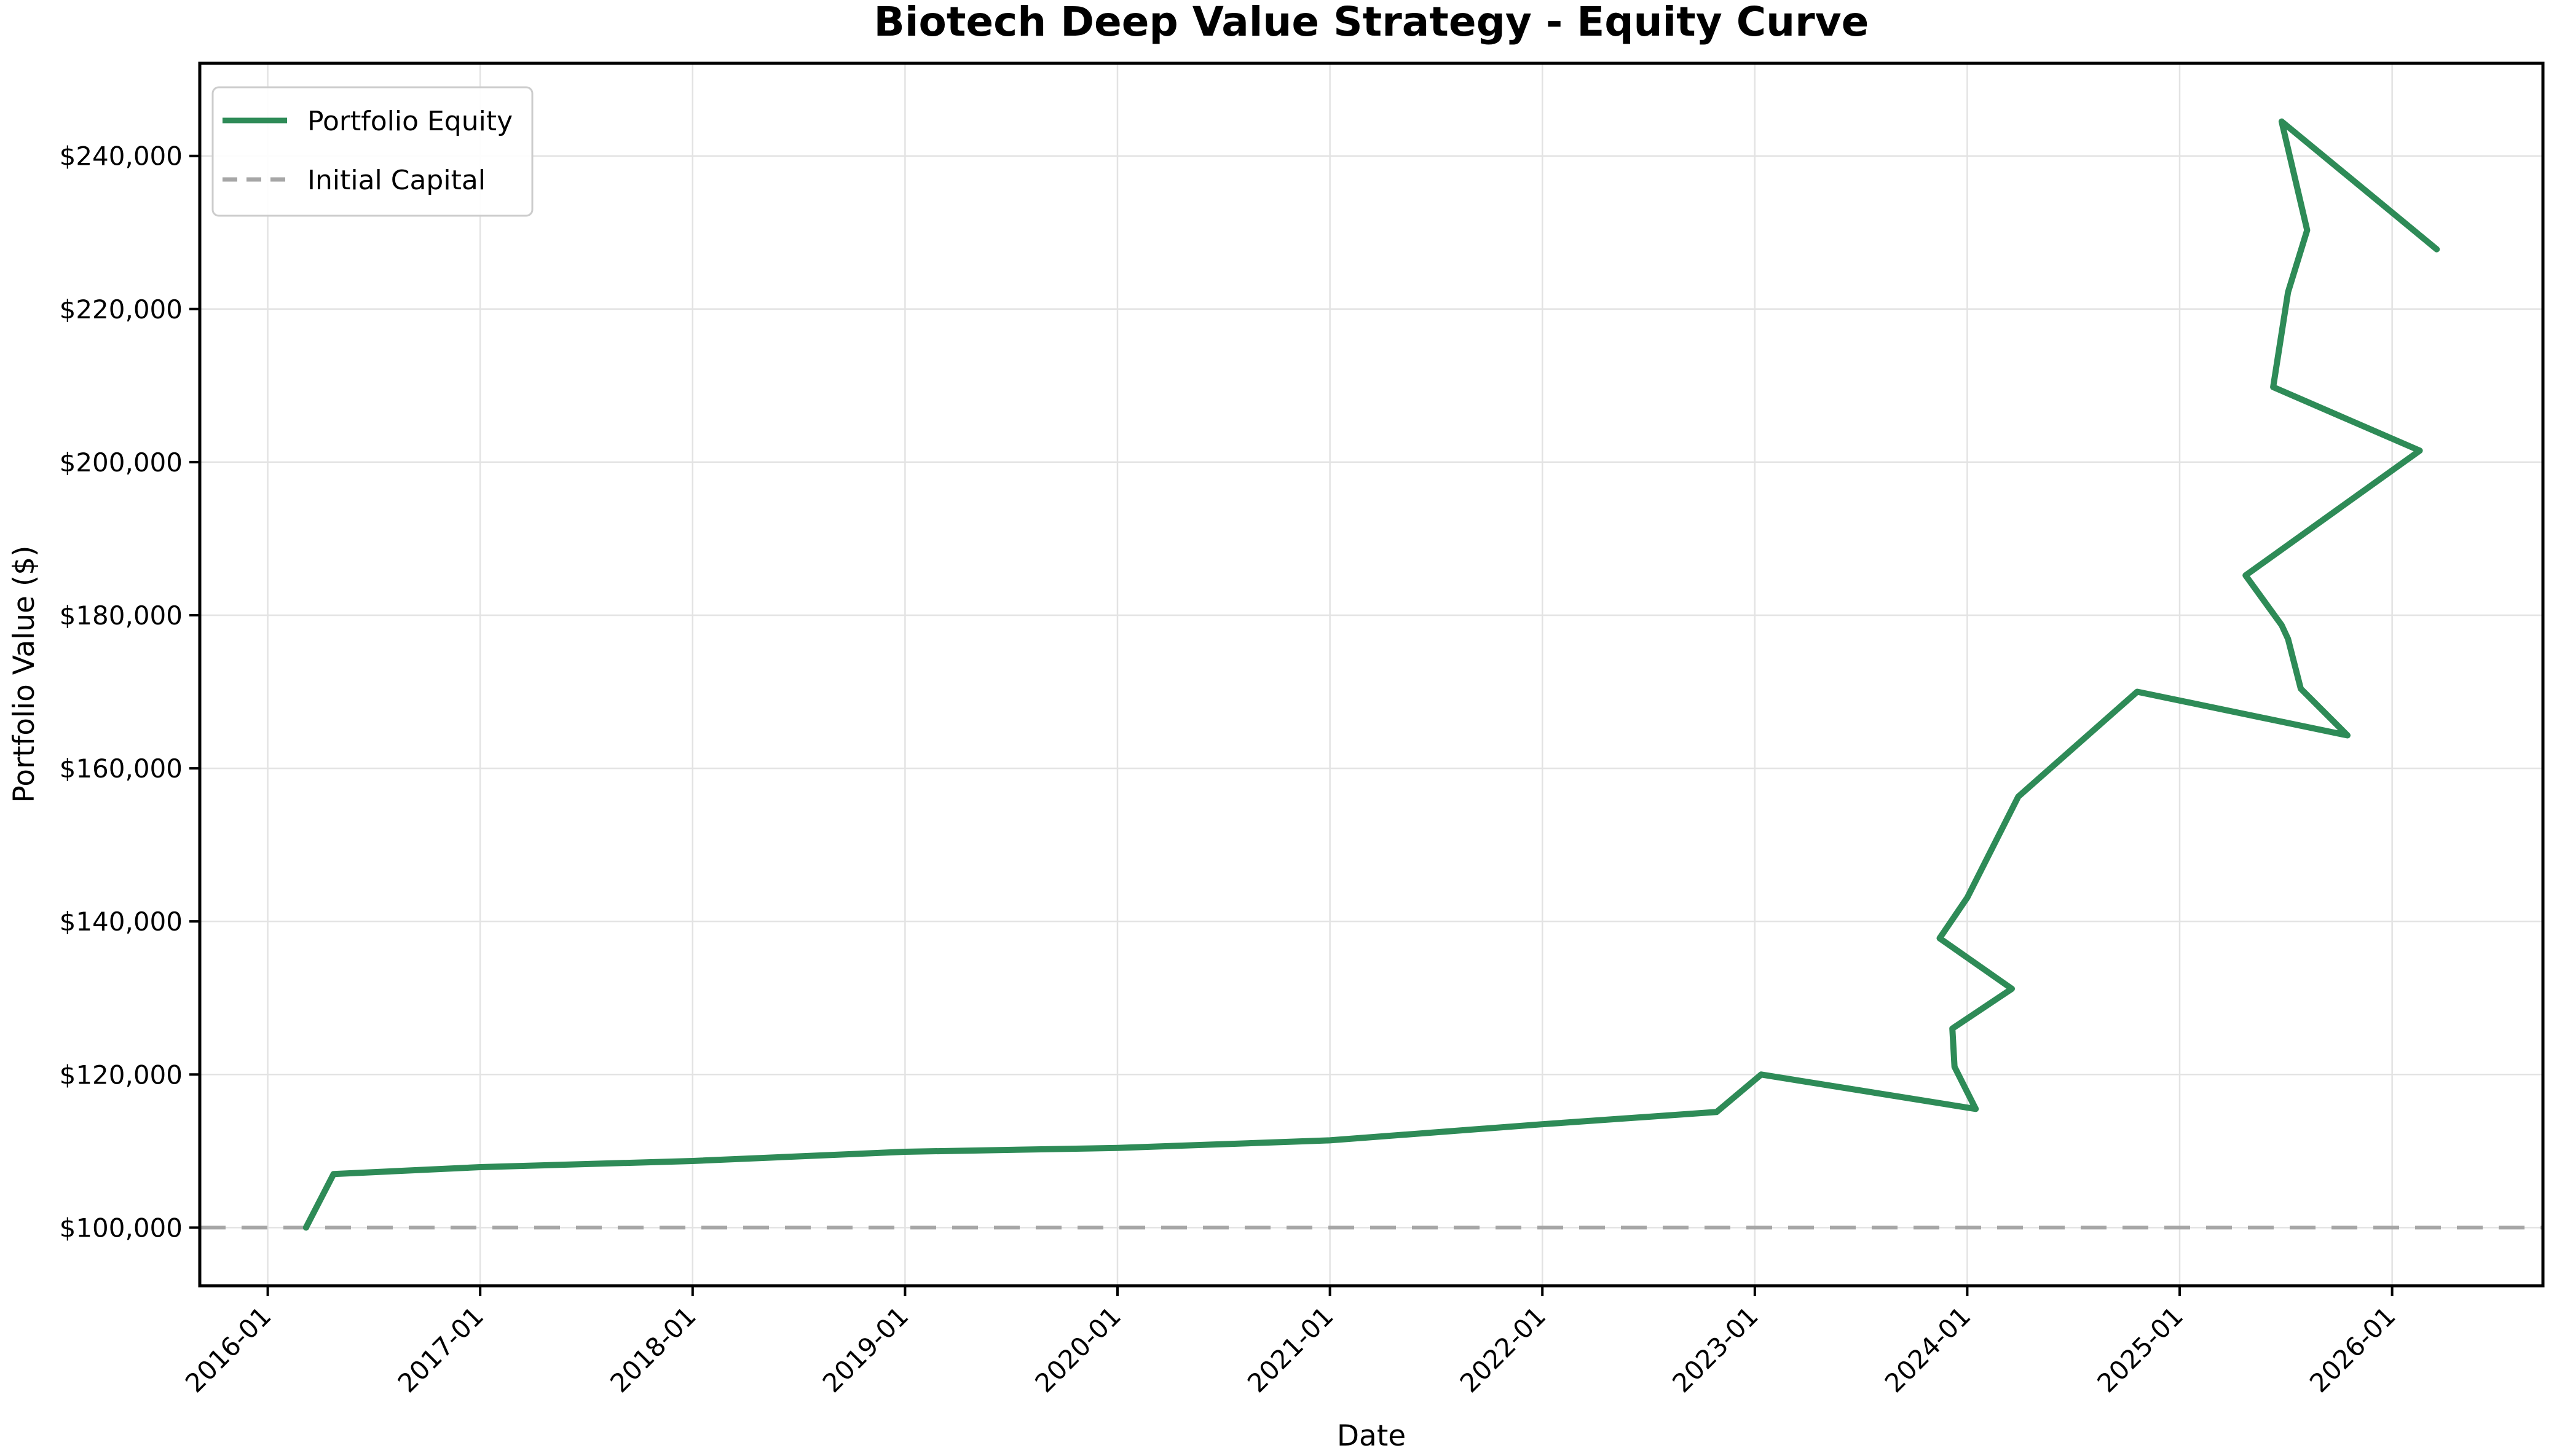 Image resolution: width=2562 pixels, height=1456 pixels. What do you see at coordinates (410, 121) in the screenshot?
I see `legend-label-portfolio-equity: Portfolio Equity` at bounding box center [410, 121].